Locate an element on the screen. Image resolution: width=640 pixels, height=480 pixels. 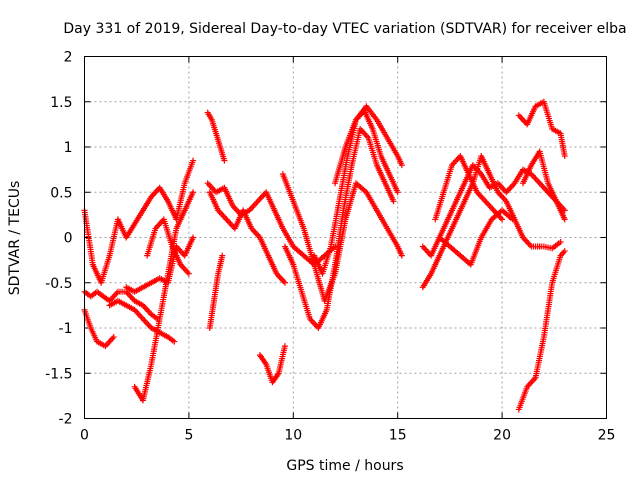
y-tick-label: 0 is located at coordinates (68, 239).